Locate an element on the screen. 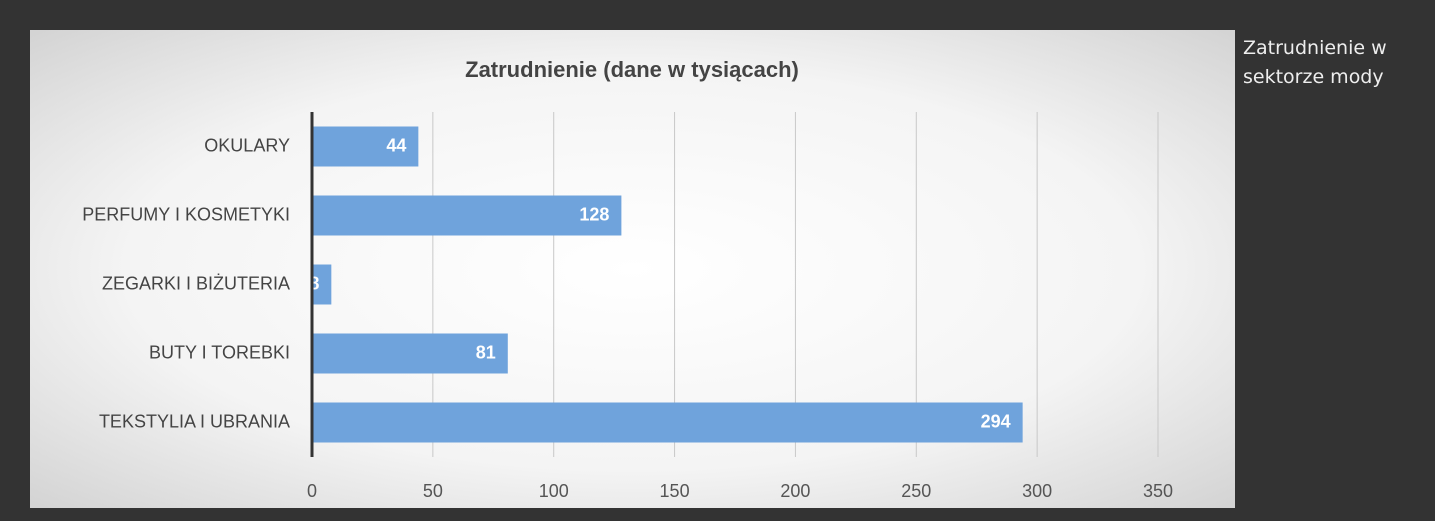  data-label: 294 is located at coordinates (996, 421).